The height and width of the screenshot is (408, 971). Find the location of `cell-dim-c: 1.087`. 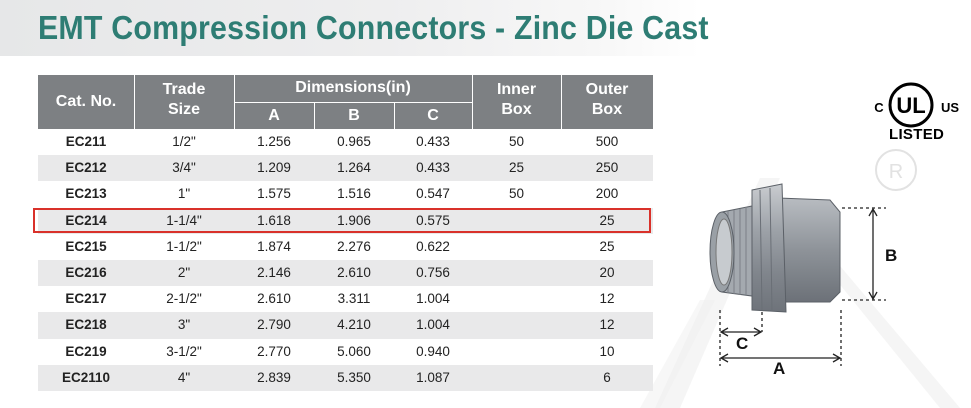

cell-dim-c: 1.087 is located at coordinates (433, 377).